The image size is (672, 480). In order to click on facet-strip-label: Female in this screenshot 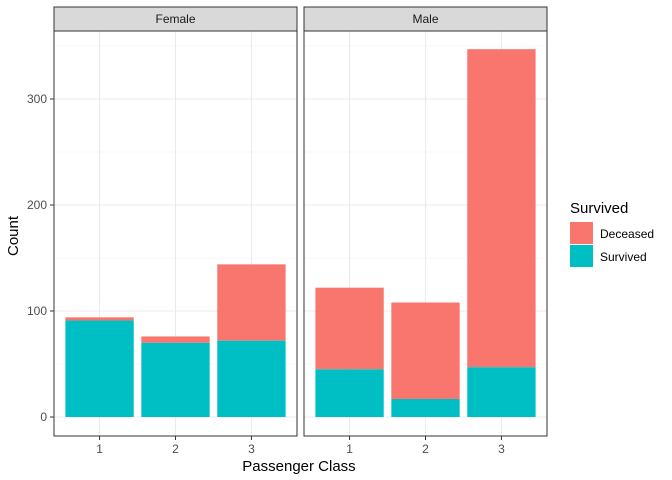, I will do `click(175, 19)`.